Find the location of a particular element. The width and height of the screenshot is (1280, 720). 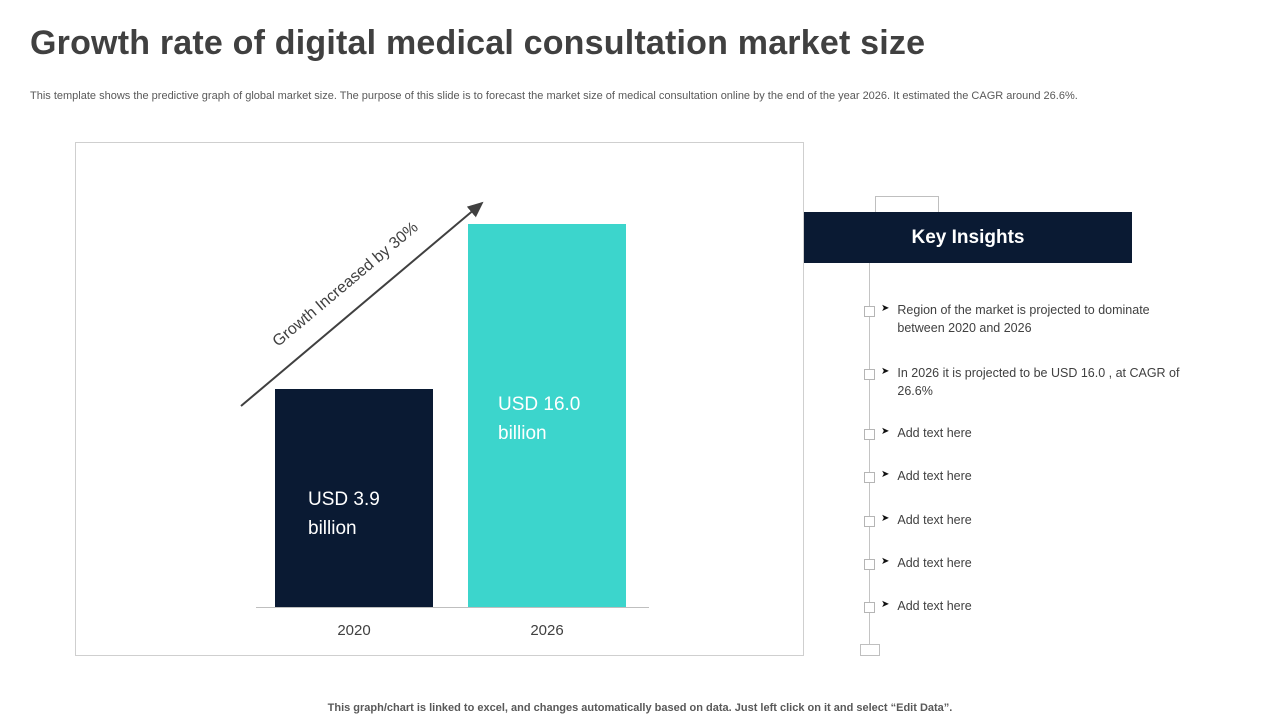

decorative-box-bottom is located at coordinates (870, 650).